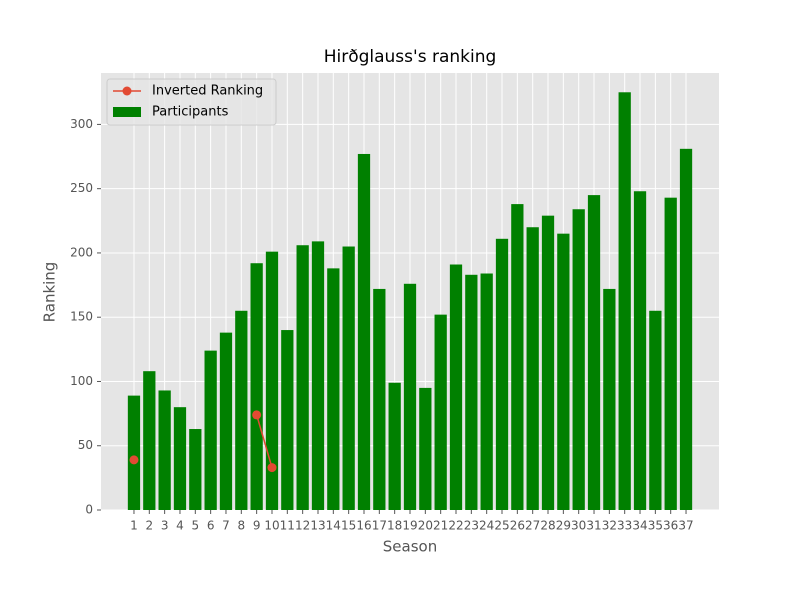 This screenshot has width=800, height=600. I want to click on x-tick-label: 12, so click(302, 526).